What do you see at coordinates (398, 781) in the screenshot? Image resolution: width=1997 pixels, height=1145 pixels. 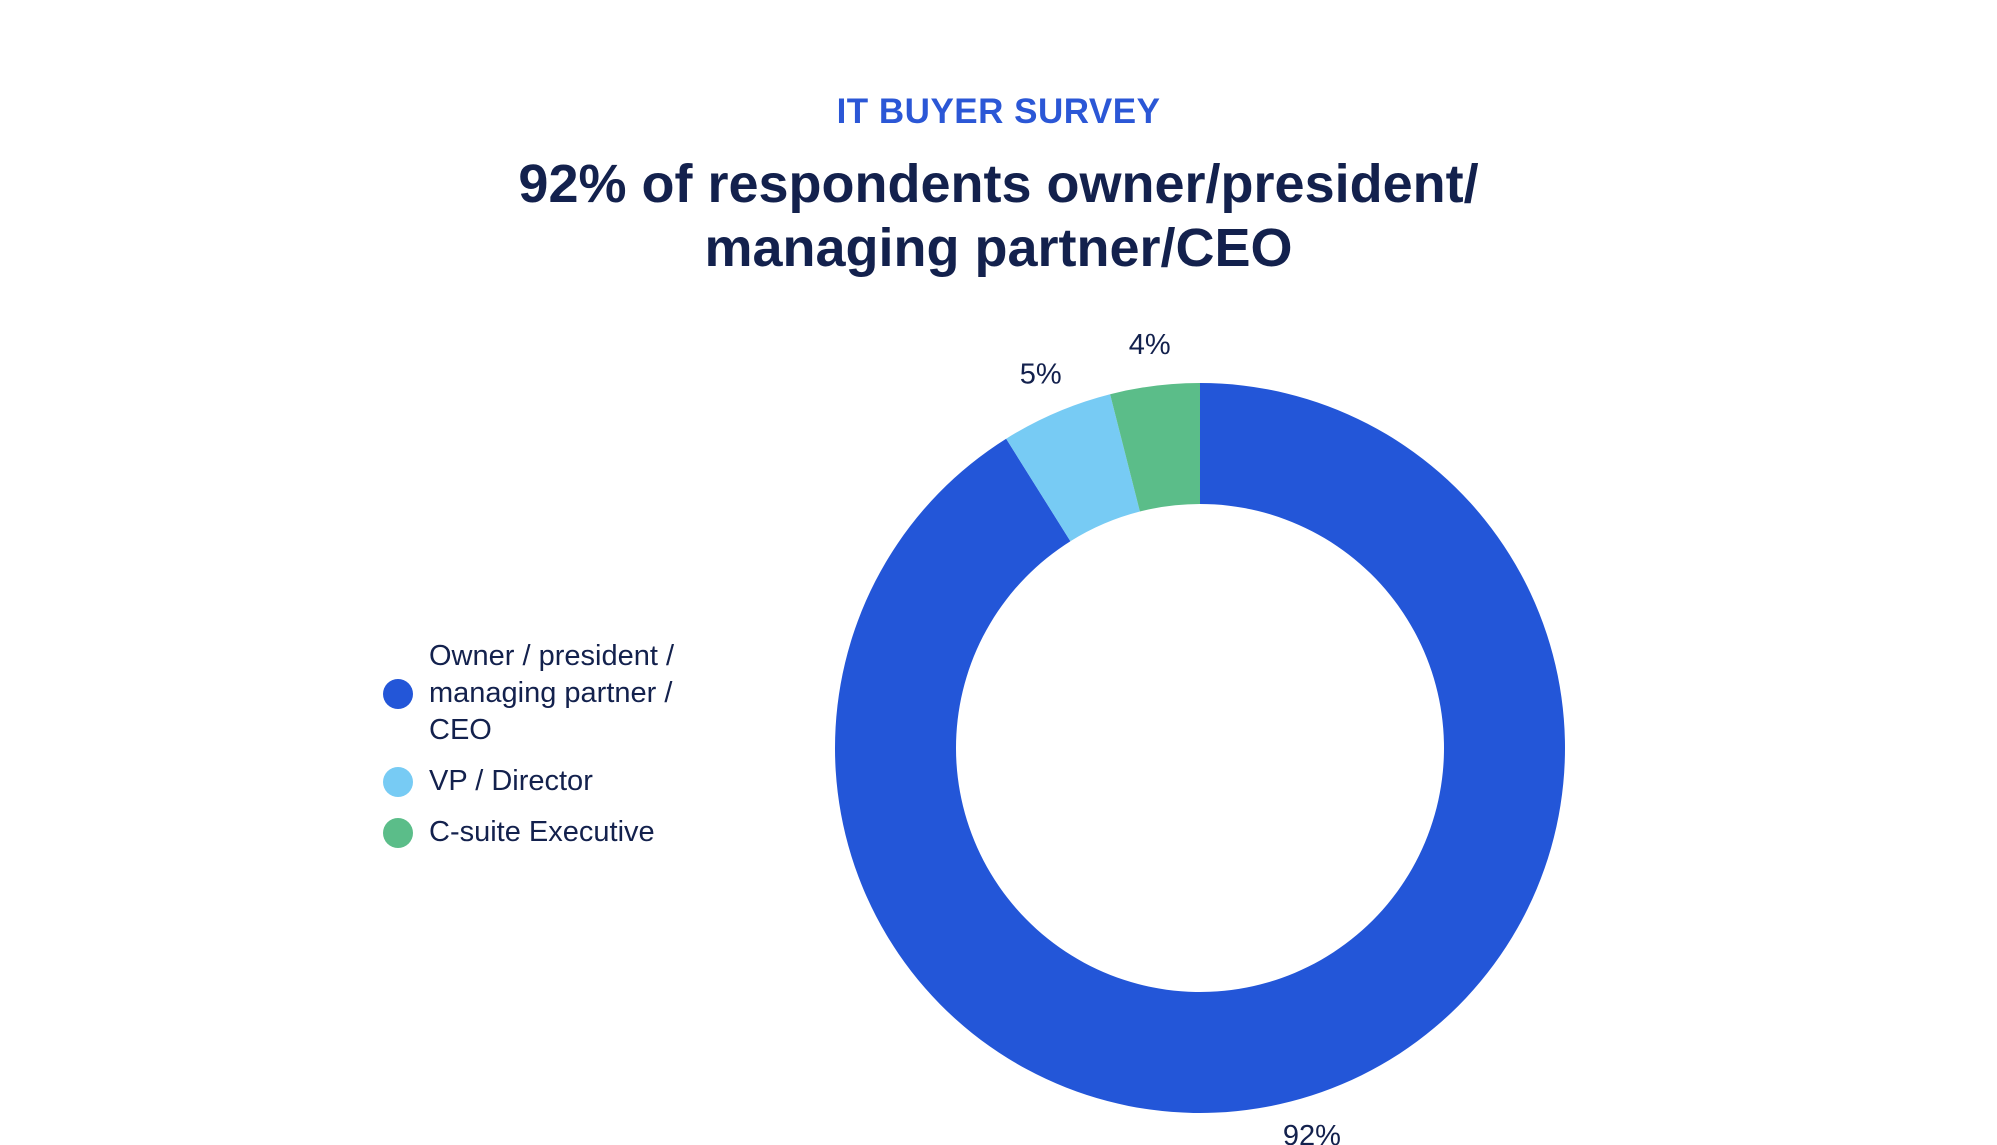 I see `legend-swatch-vp-director` at bounding box center [398, 781].